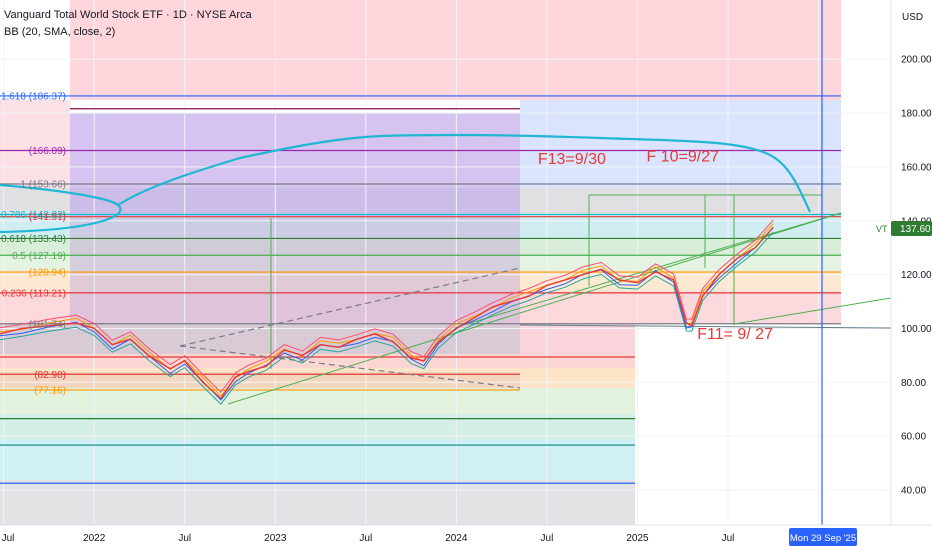 Image resolution: width=932 pixels, height=550 pixels. I want to click on fib-level-label: (101.74), so click(47, 324).